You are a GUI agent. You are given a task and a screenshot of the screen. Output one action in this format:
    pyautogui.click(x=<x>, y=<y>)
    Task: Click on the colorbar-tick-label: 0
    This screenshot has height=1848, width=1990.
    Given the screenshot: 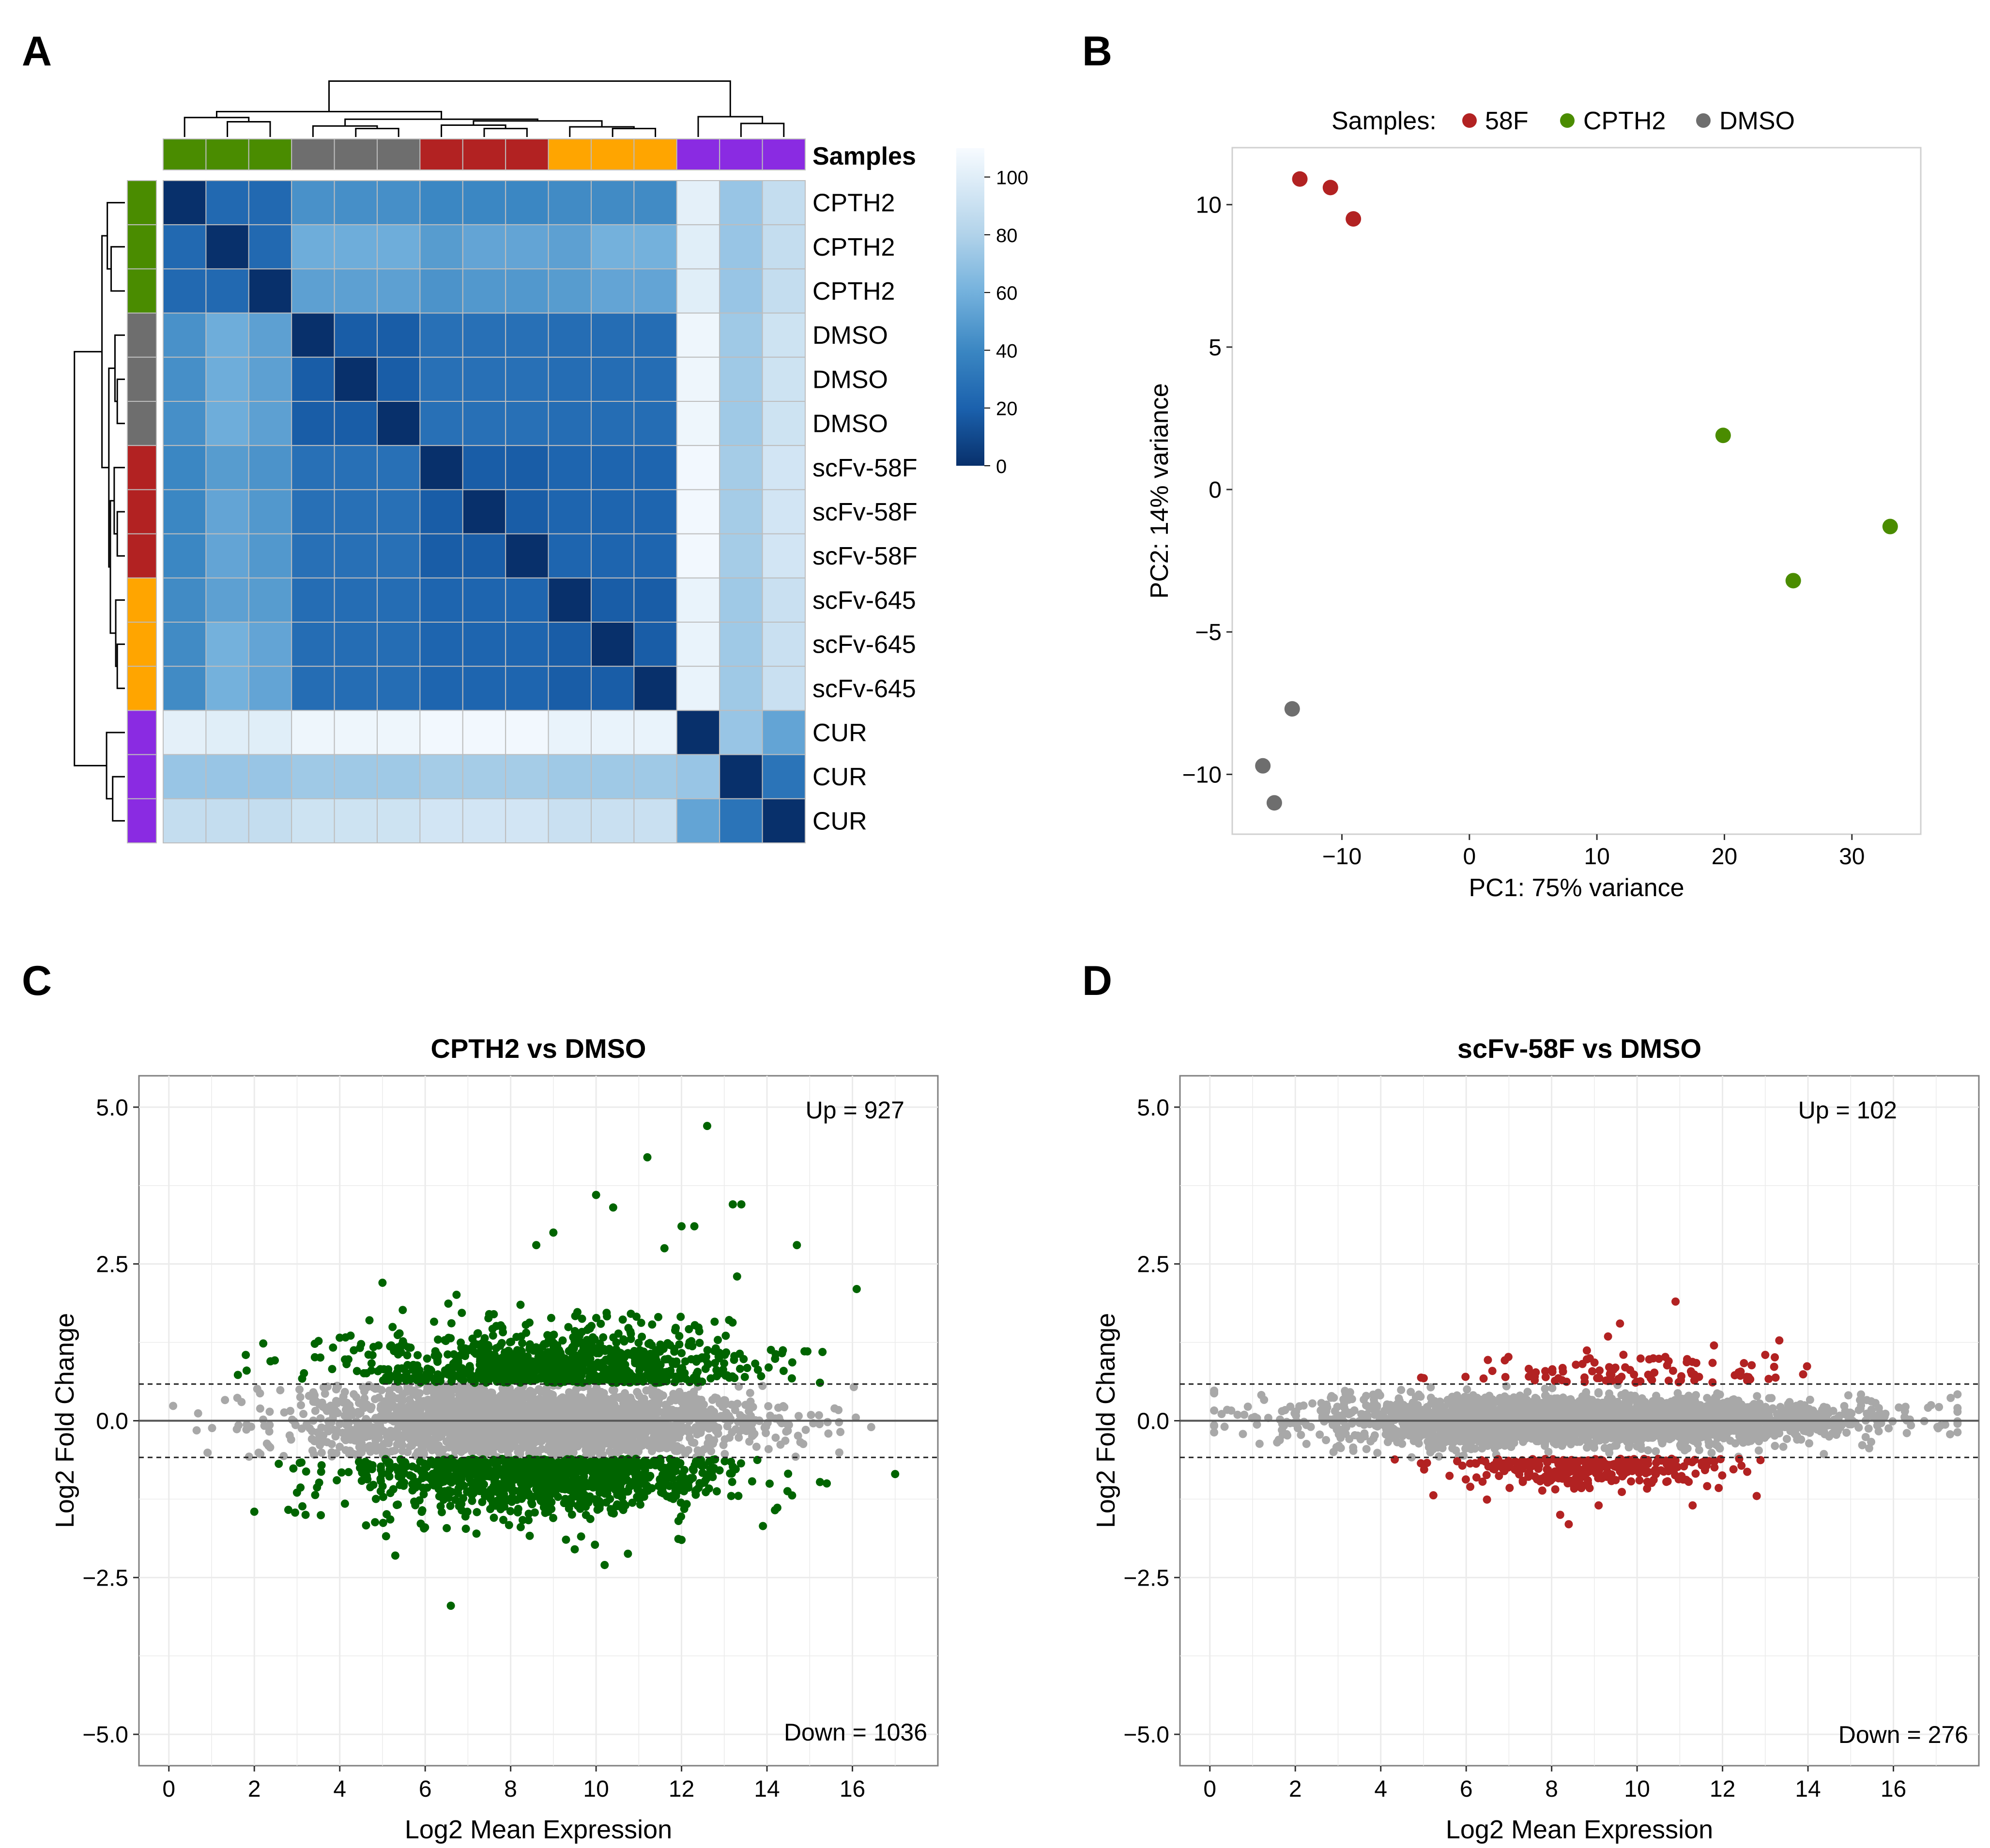 What is the action you would take?
    pyautogui.click(x=1002, y=467)
    